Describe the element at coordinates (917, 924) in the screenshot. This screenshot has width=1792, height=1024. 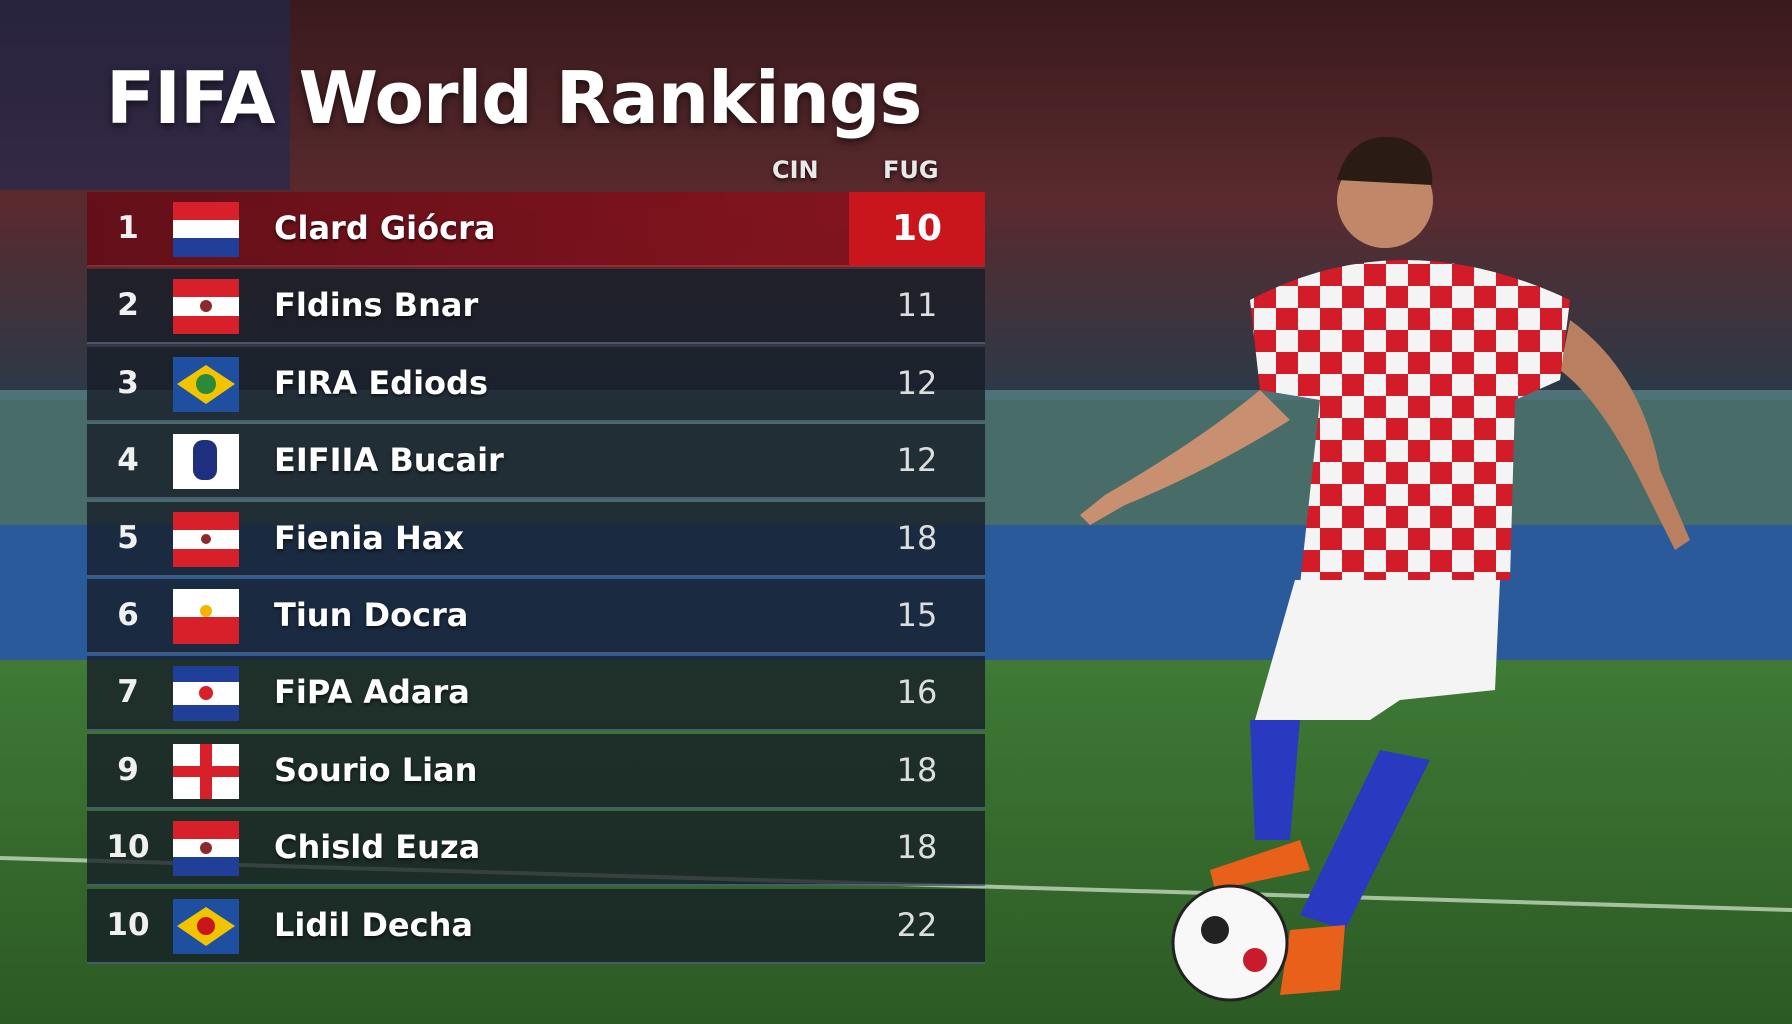
I see `points: 22` at that location.